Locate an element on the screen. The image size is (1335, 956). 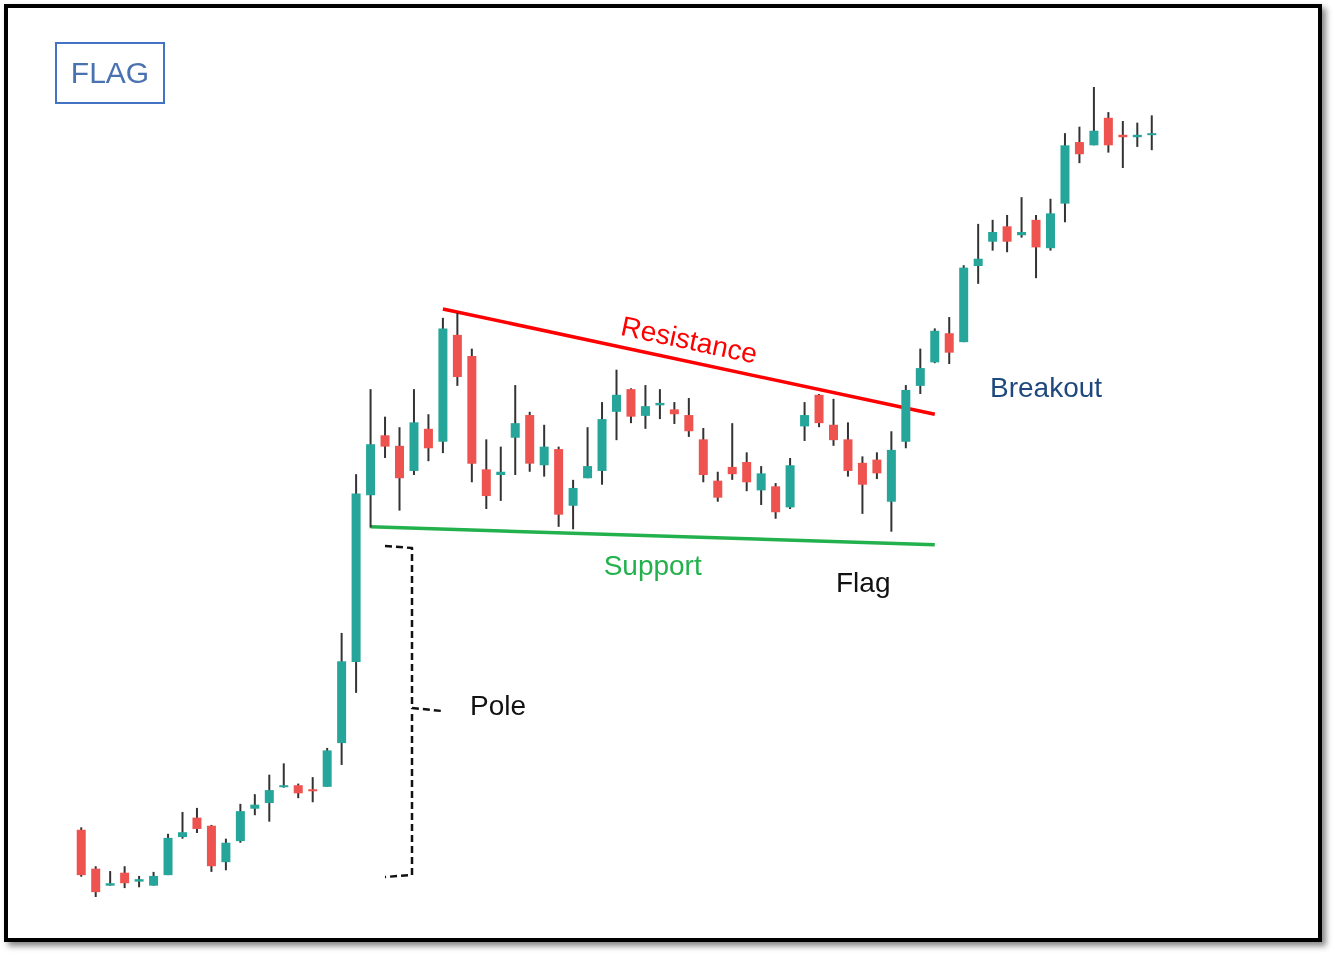
text: Resistance is located at coordinates (689, 340).